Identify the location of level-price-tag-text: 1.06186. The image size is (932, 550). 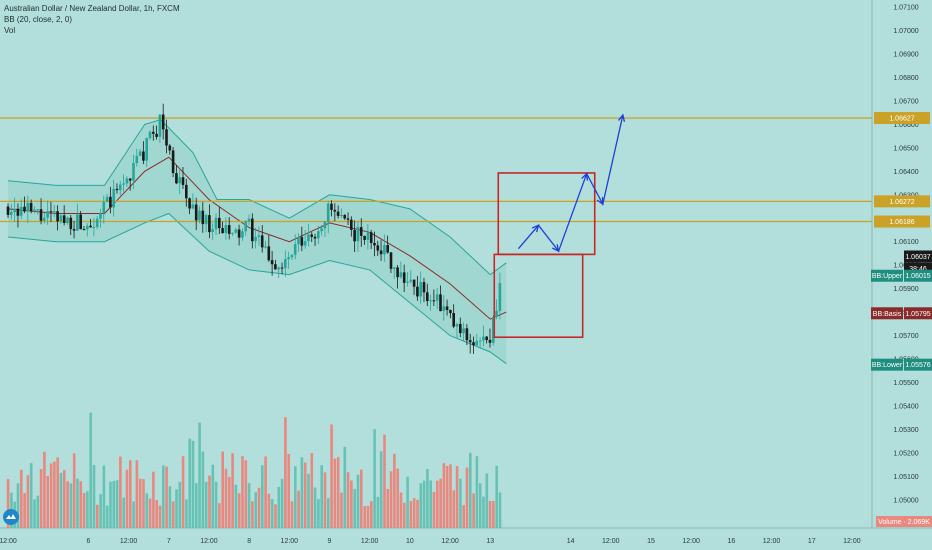
(901, 222).